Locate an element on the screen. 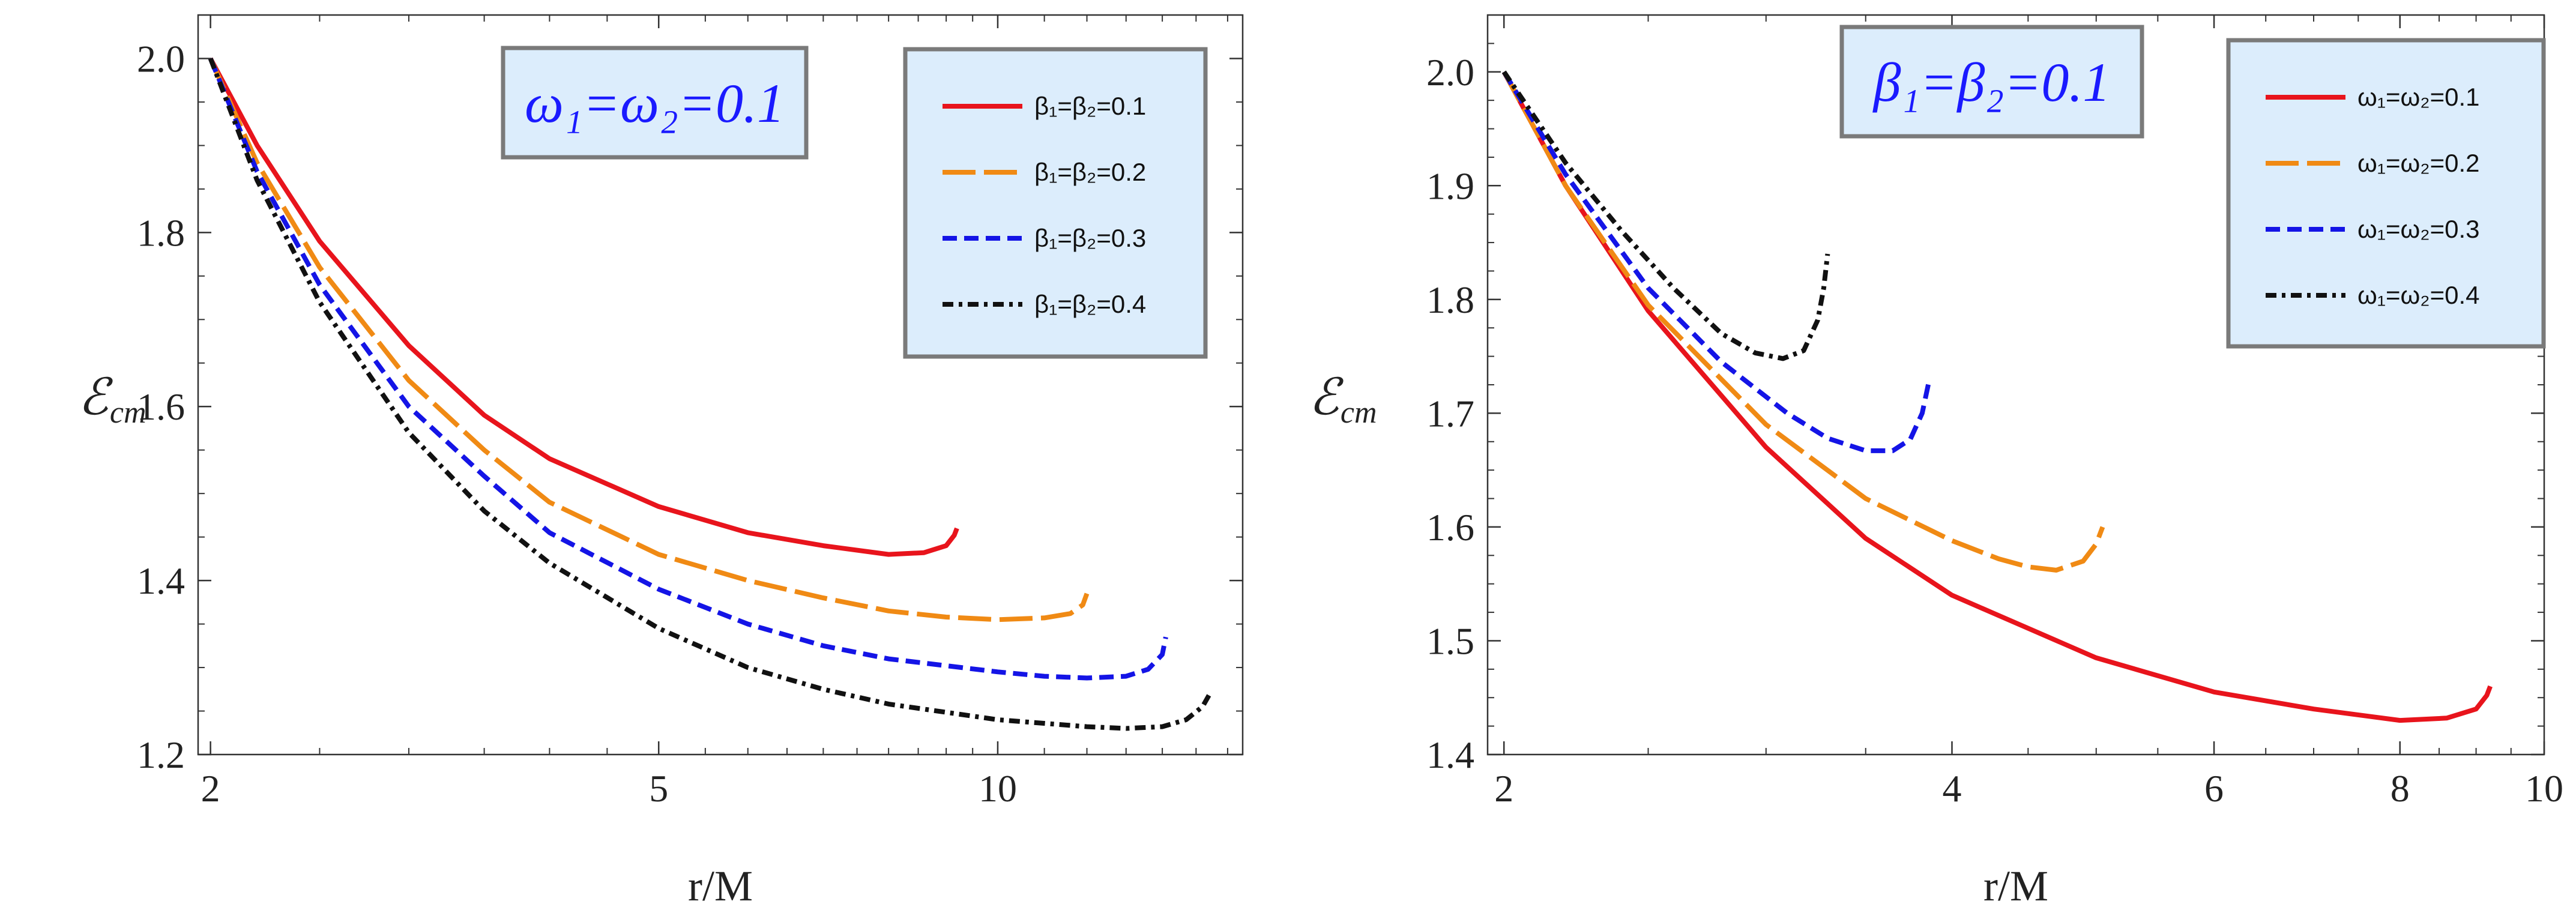  chart1-annotation-text: ω₁=ω₂=0.1 is located at coordinates (655, 103).